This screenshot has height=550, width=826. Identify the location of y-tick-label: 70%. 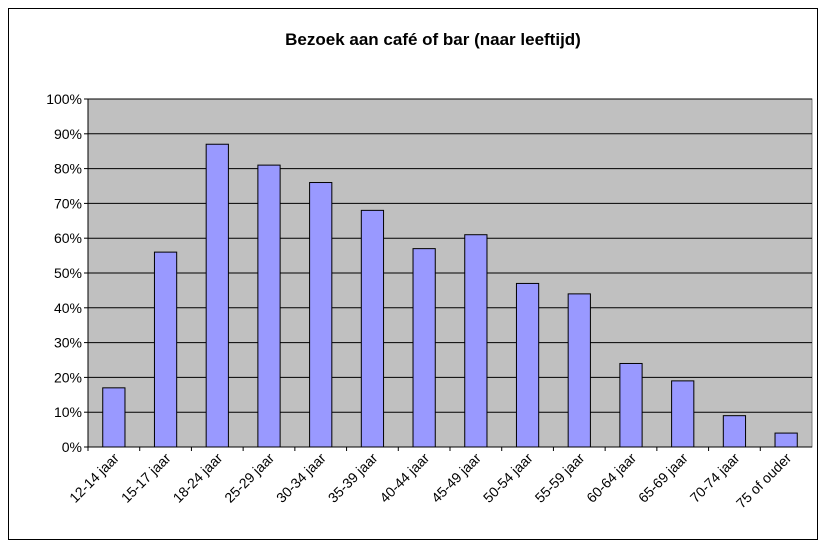
(68, 203).